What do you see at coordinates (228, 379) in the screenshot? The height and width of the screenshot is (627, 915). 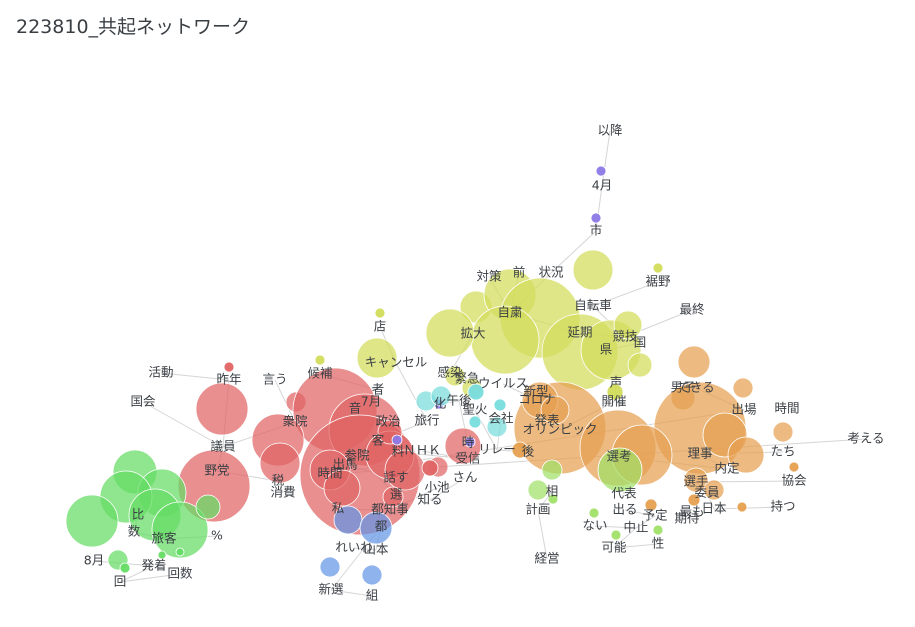 I see `node-label: 昨年` at bounding box center [228, 379].